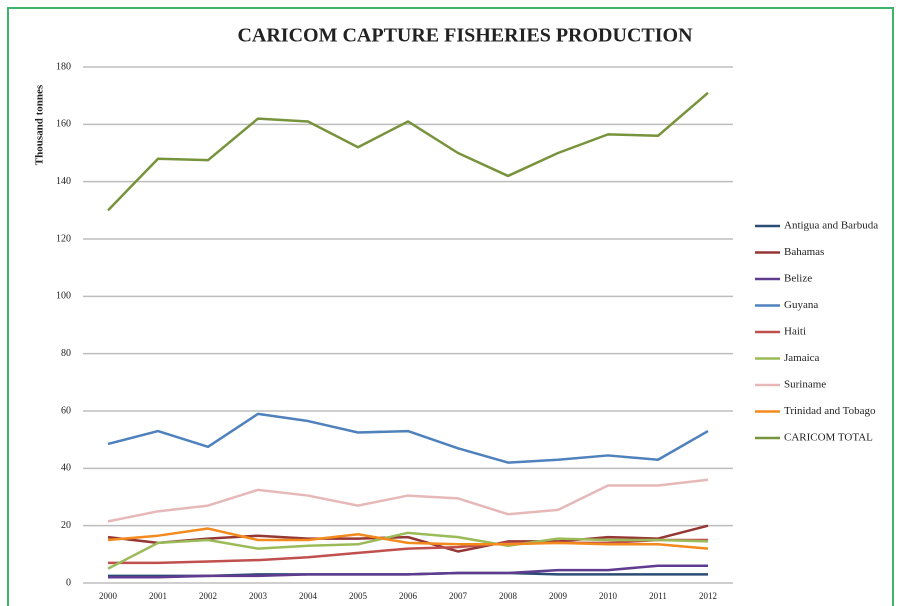  Describe the element at coordinates (795, 332) in the screenshot. I see `legend-label: Haiti` at that location.